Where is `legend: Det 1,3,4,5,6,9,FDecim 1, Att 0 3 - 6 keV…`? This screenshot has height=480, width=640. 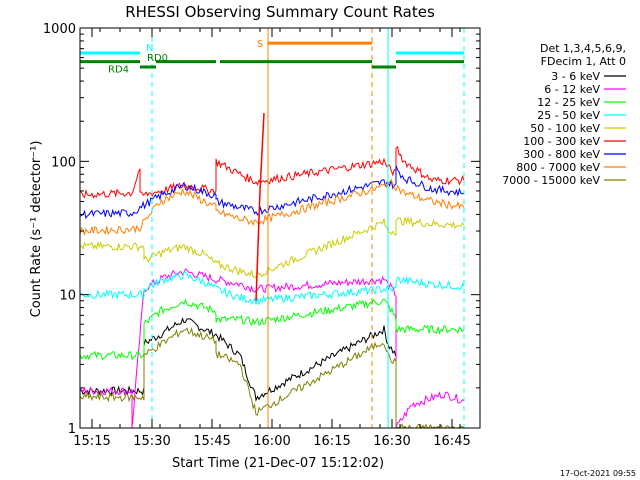
legend: Det 1,3,4,5,6,9,FDecim 1, Att 0 3 - 6 keV… is located at coordinates (564, 114).